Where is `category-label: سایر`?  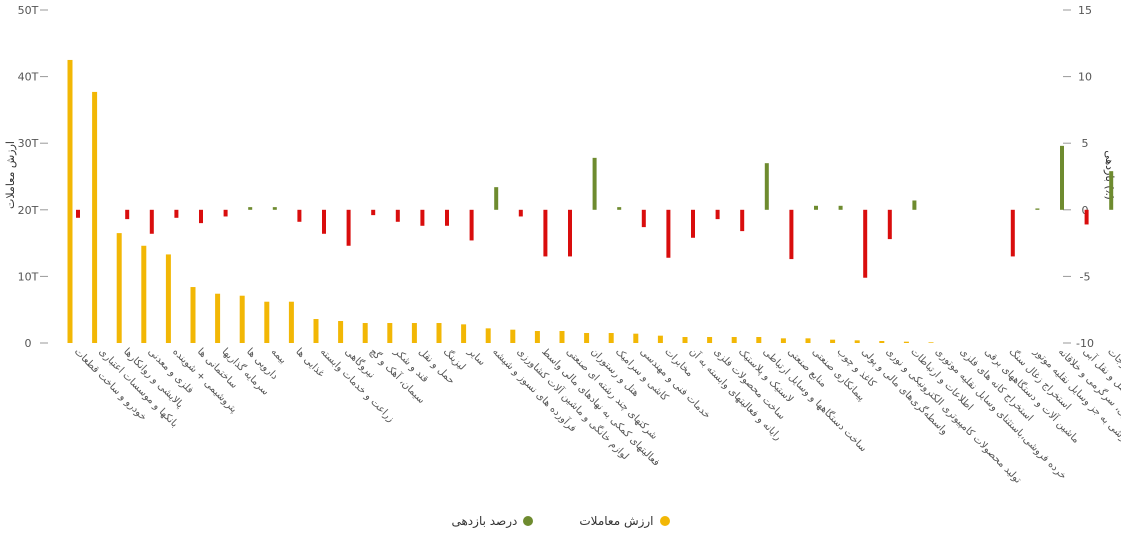
category-label: سایر is located at coordinates (476, 357).